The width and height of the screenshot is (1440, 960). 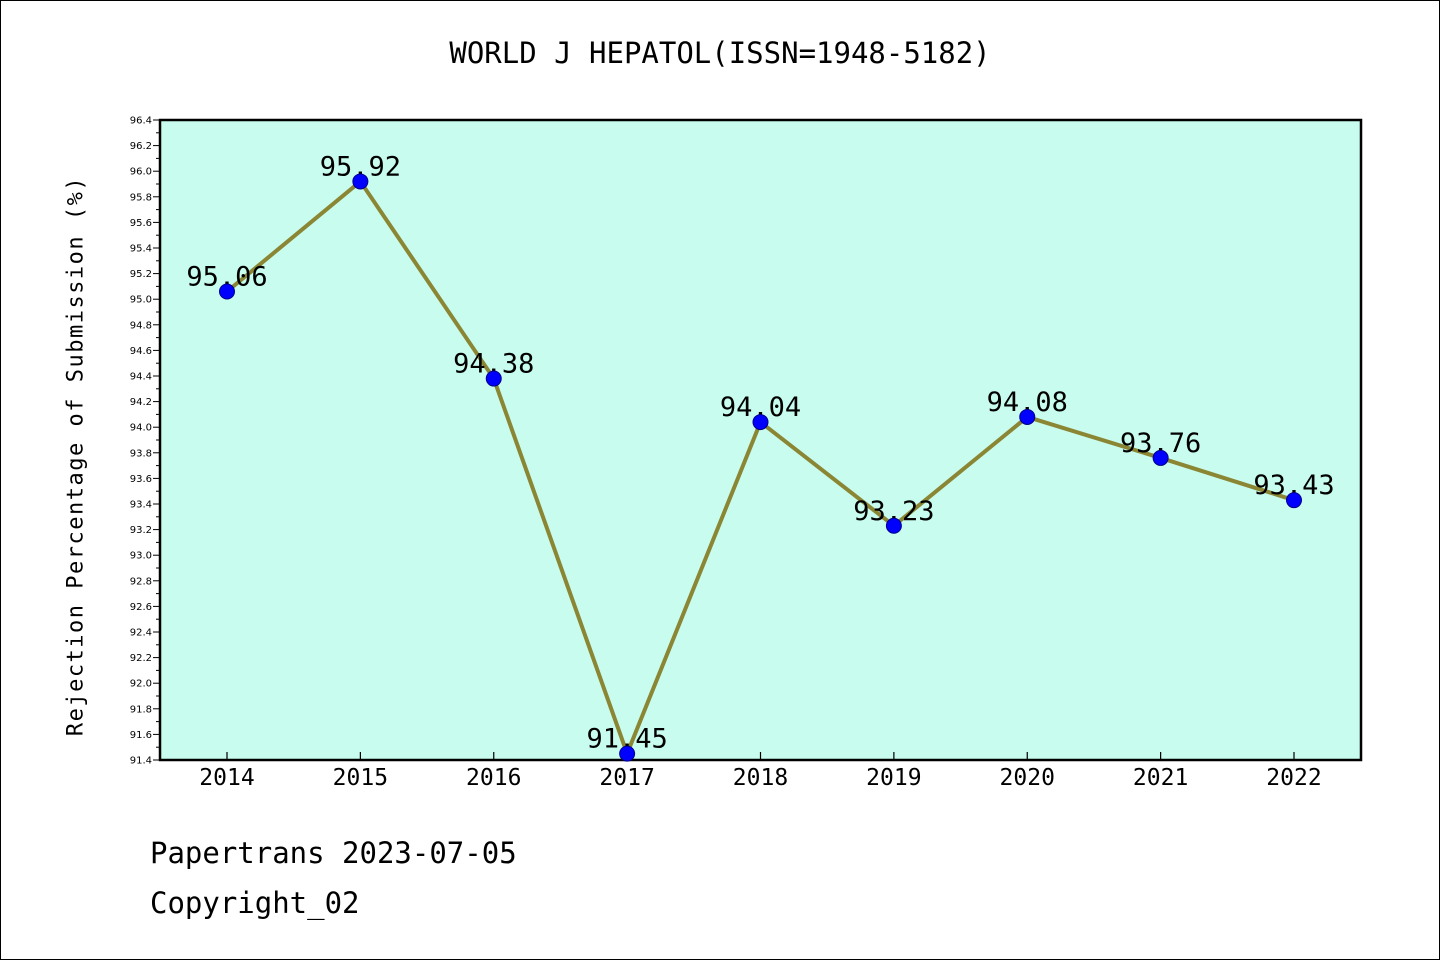 I want to click on y-tick-label: 94.4, so click(x=141, y=377).